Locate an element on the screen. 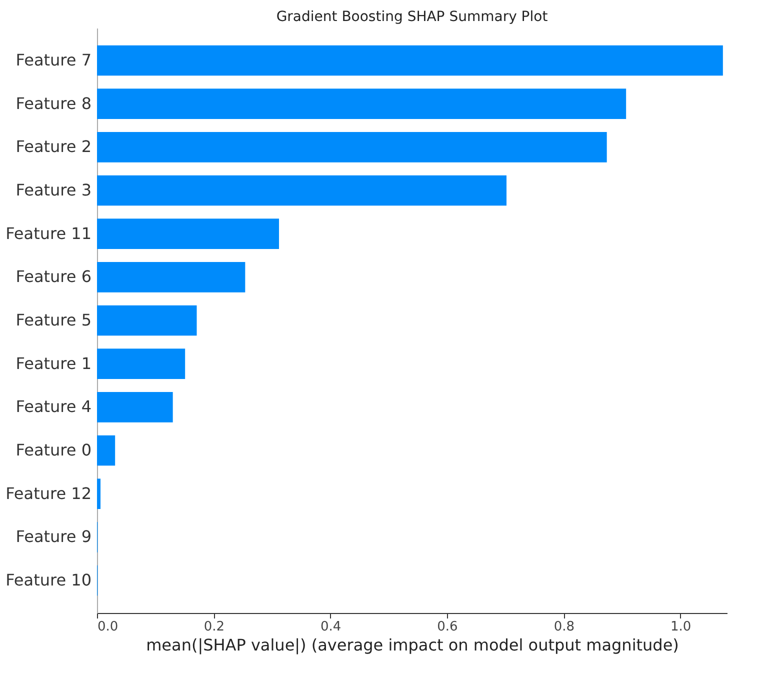 This screenshot has width=783, height=686. y-tick-label: Feature 6 is located at coordinates (54, 276).